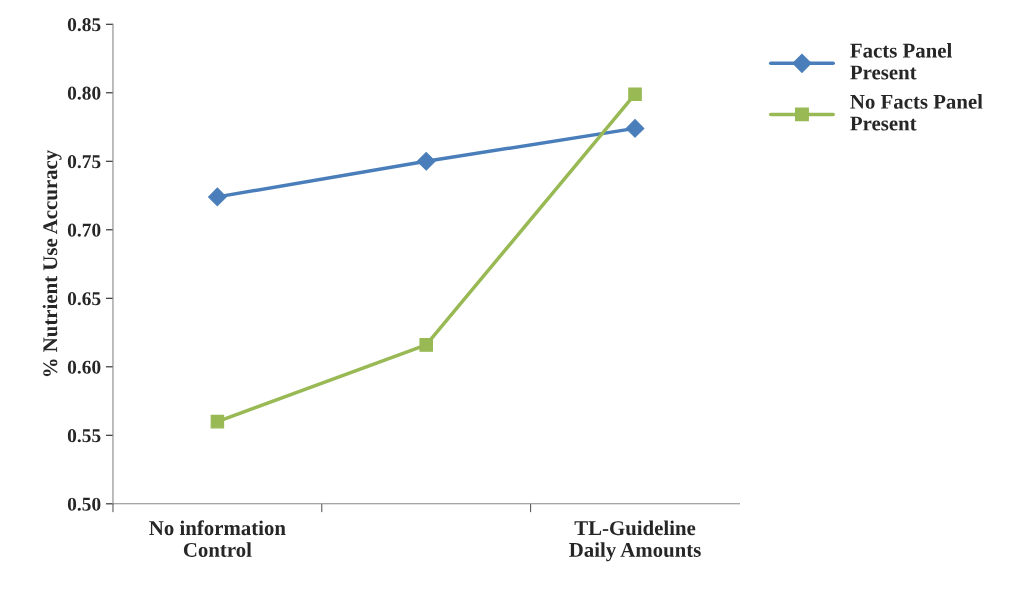 Image resolution: width=1027 pixels, height=607 pixels. What do you see at coordinates (901, 61) in the screenshot?
I see `legend-label: Facts Panel Present` at bounding box center [901, 61].